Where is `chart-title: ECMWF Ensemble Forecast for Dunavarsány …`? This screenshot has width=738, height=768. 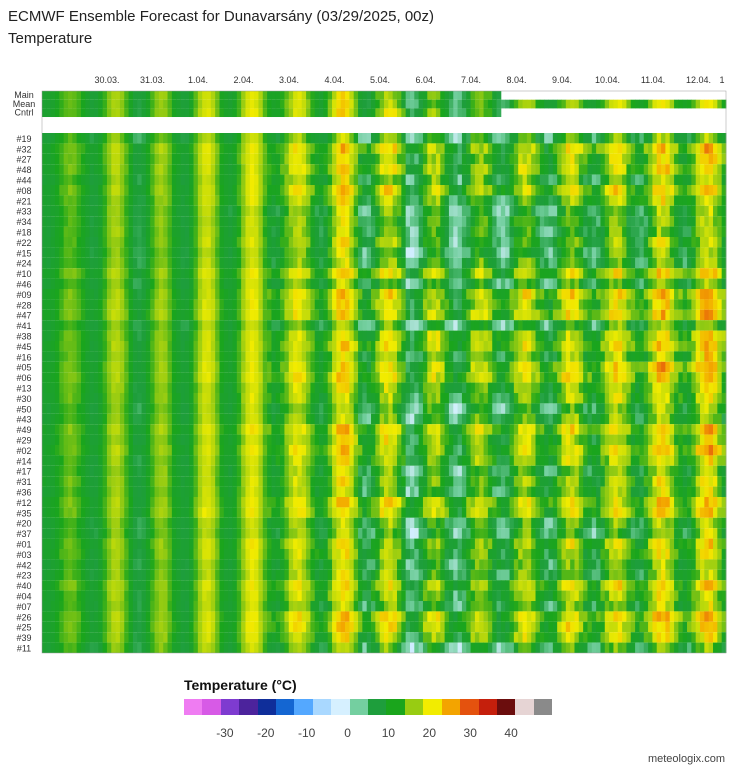
chart-title: ECMWF Ensemble Forecast for Dunavarsány … is located at coordinates (221, 16).